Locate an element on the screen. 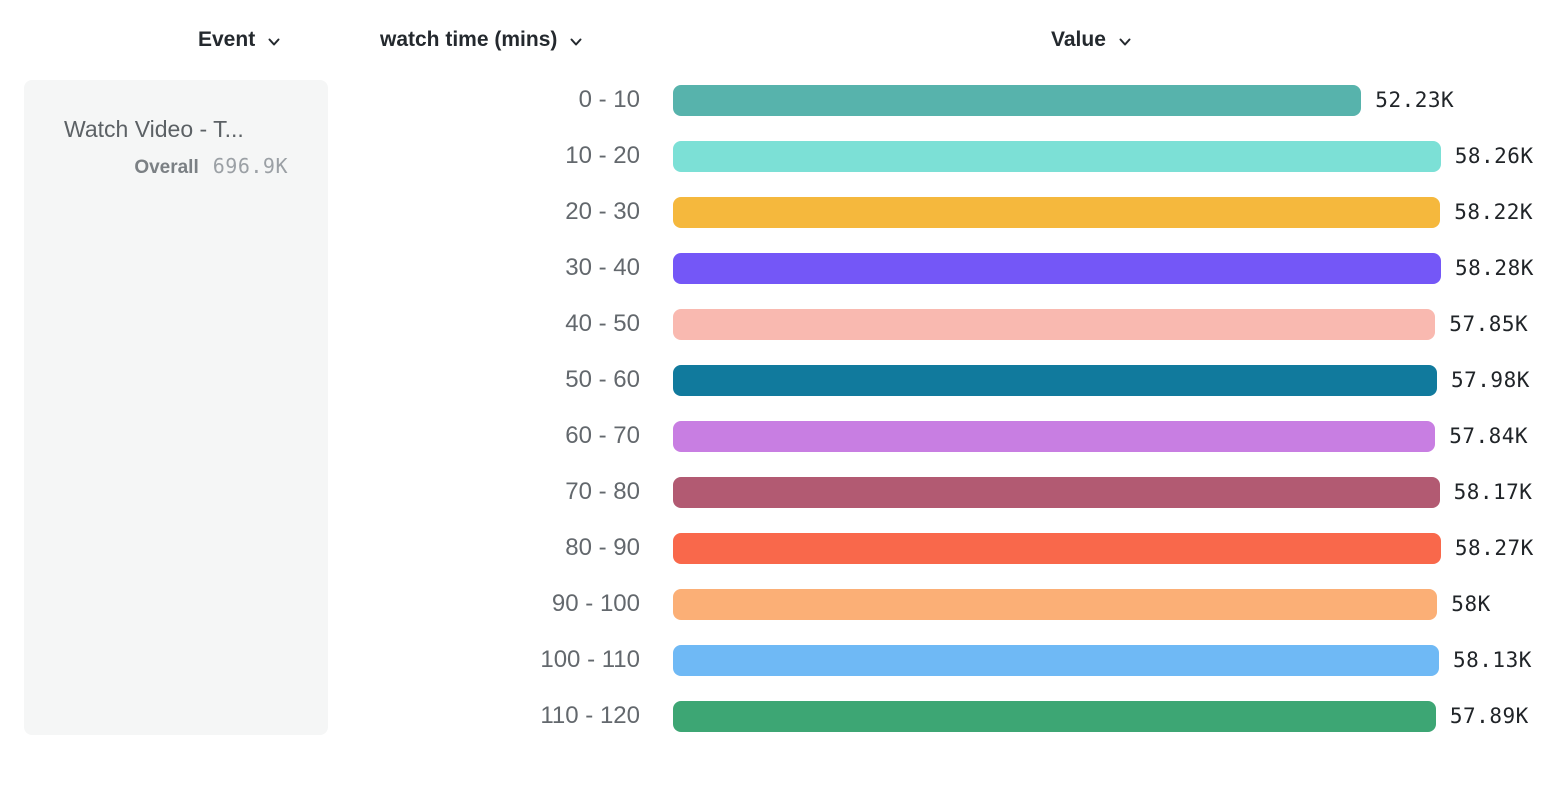  overall-value: 696.9K is located at coordinates (250, 166).